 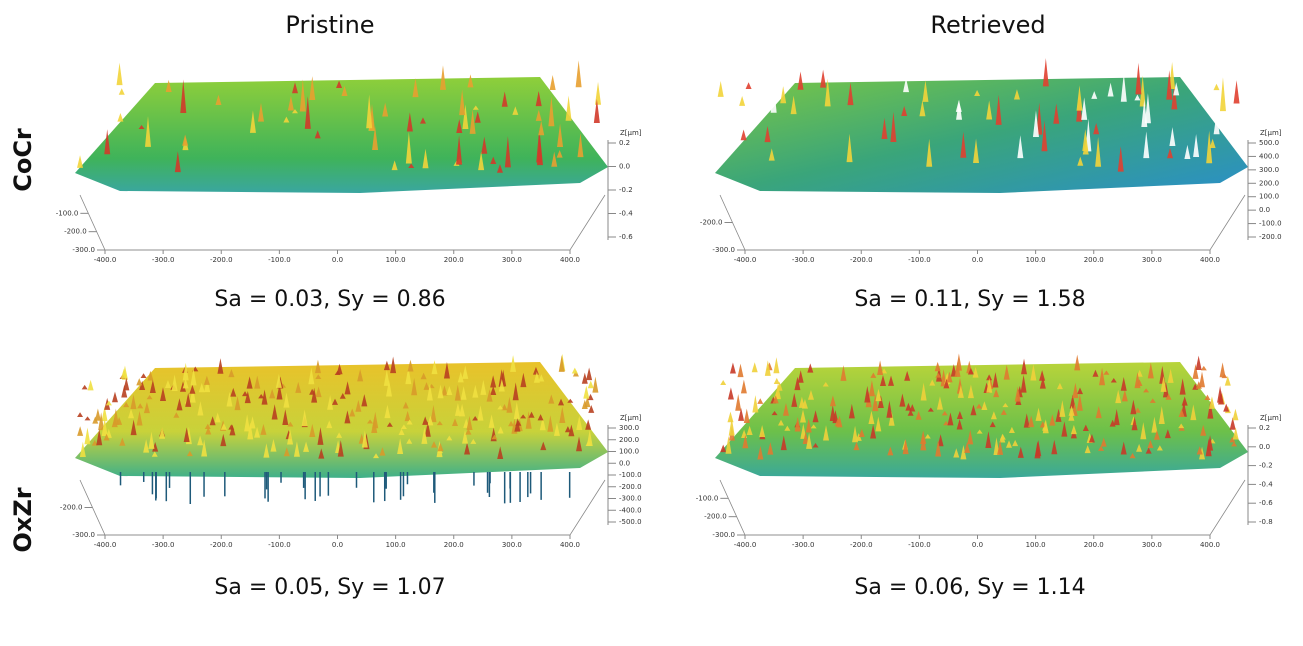 I want to click on x-tick-label: 200.0, so click(x=1094, y=260).